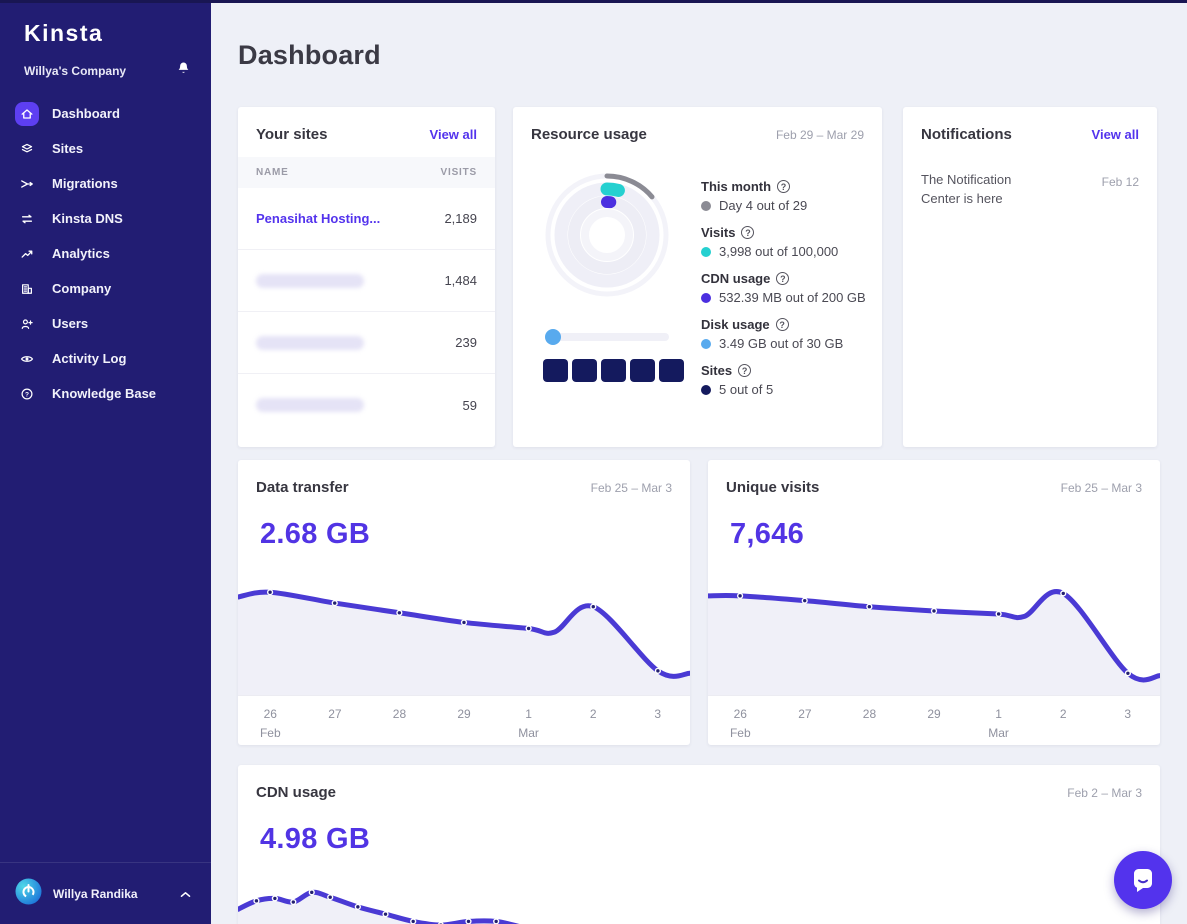  I want to click on column-name: Name, so click(272, 172).